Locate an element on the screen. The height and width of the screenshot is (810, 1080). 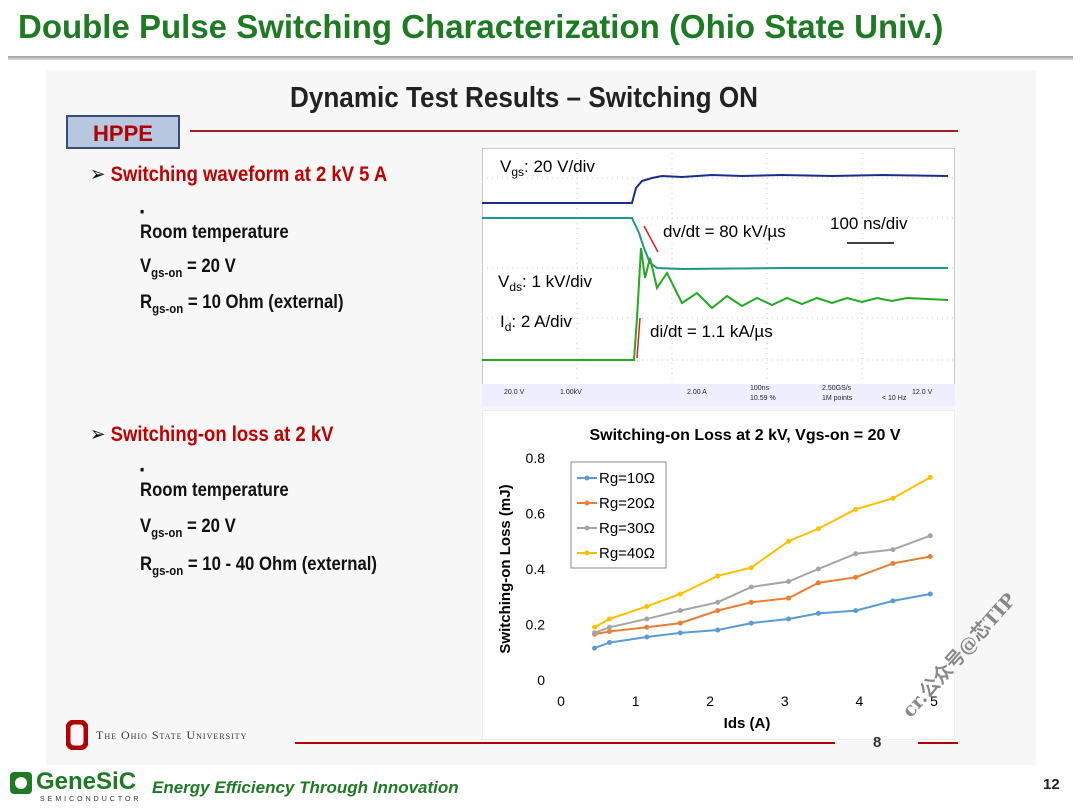
chart-title: Switching-on Loss at 2 kV, Vgs-on = 20 V is located at coordinates (744, 435).